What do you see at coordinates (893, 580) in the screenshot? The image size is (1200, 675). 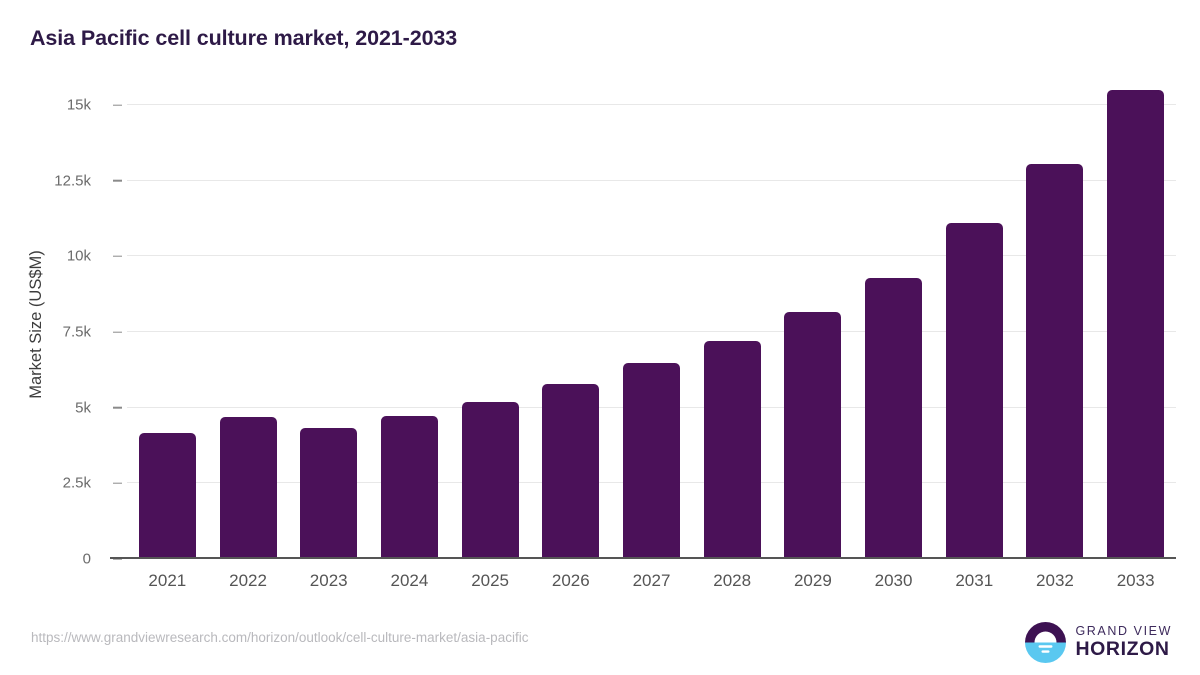 I see `x-axis-tick-label: 2030` at bounding box center [893, 580].